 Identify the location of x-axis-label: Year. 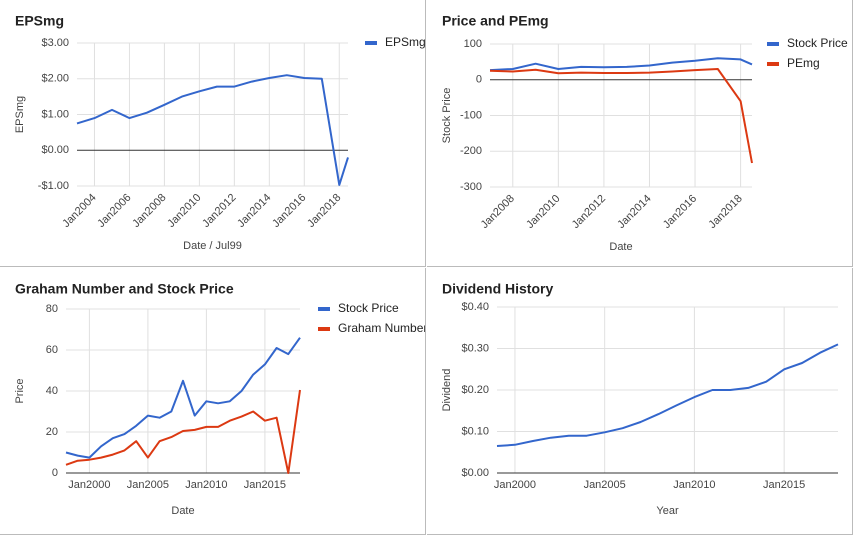
(667, 511).